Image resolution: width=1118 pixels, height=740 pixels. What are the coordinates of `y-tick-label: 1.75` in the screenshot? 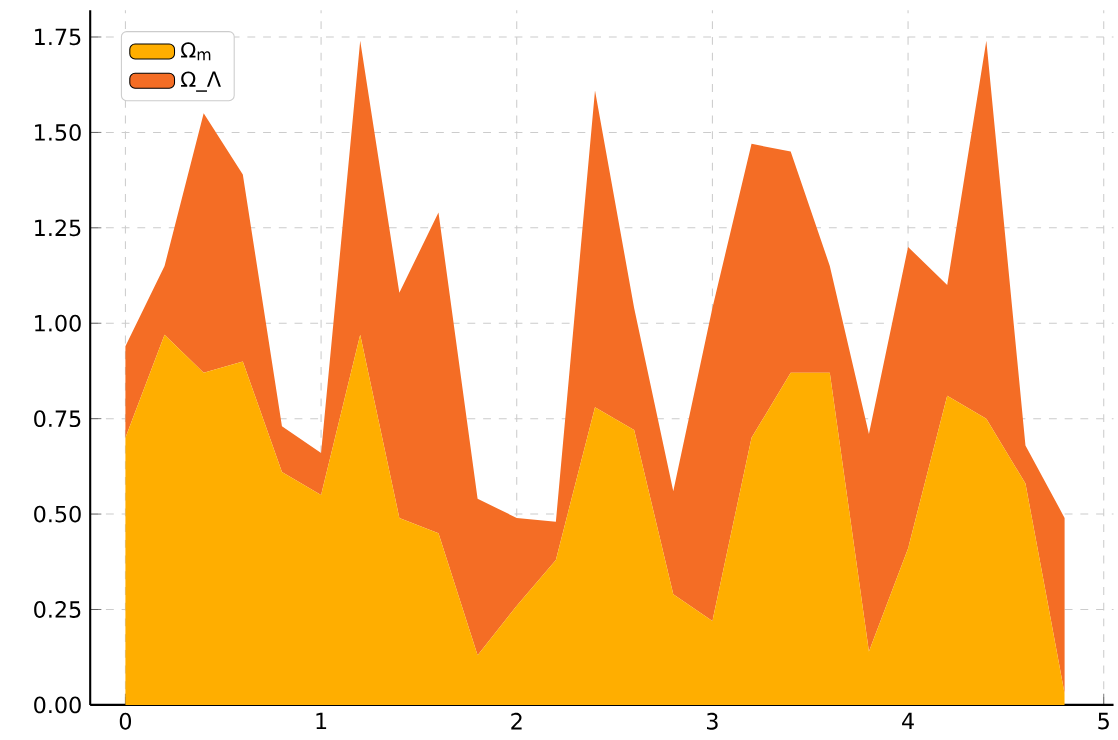 It's located at (58, 37).